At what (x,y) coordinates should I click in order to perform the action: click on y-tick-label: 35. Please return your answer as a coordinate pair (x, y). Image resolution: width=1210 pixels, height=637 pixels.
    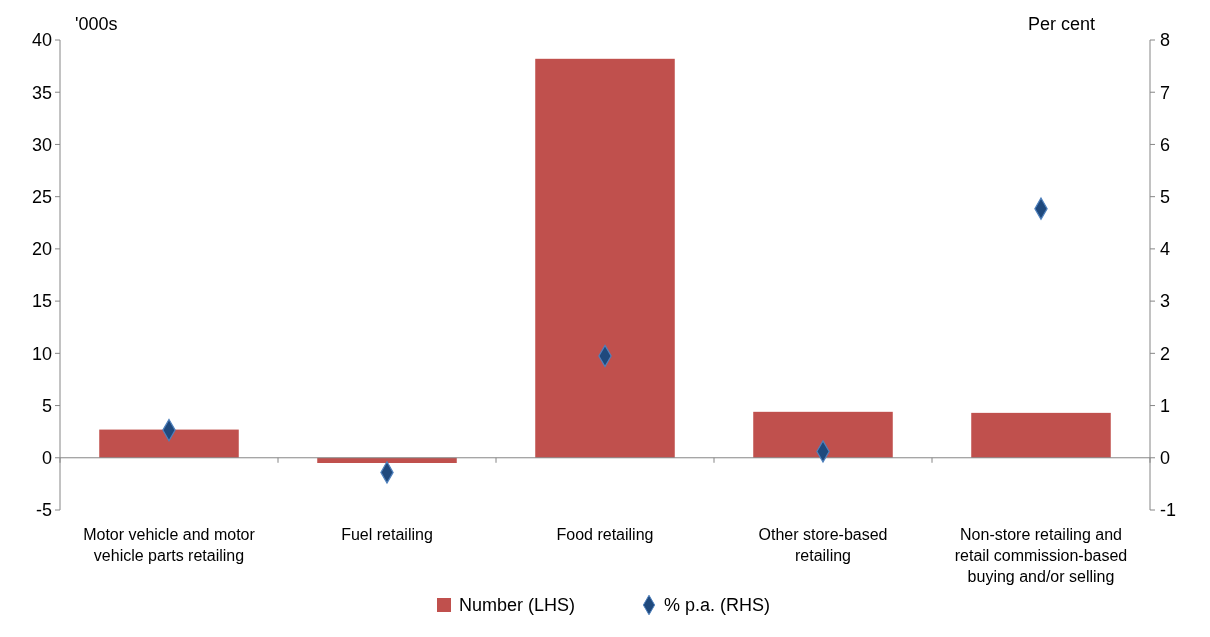
    Looking at the image, I should click on (41, 92).